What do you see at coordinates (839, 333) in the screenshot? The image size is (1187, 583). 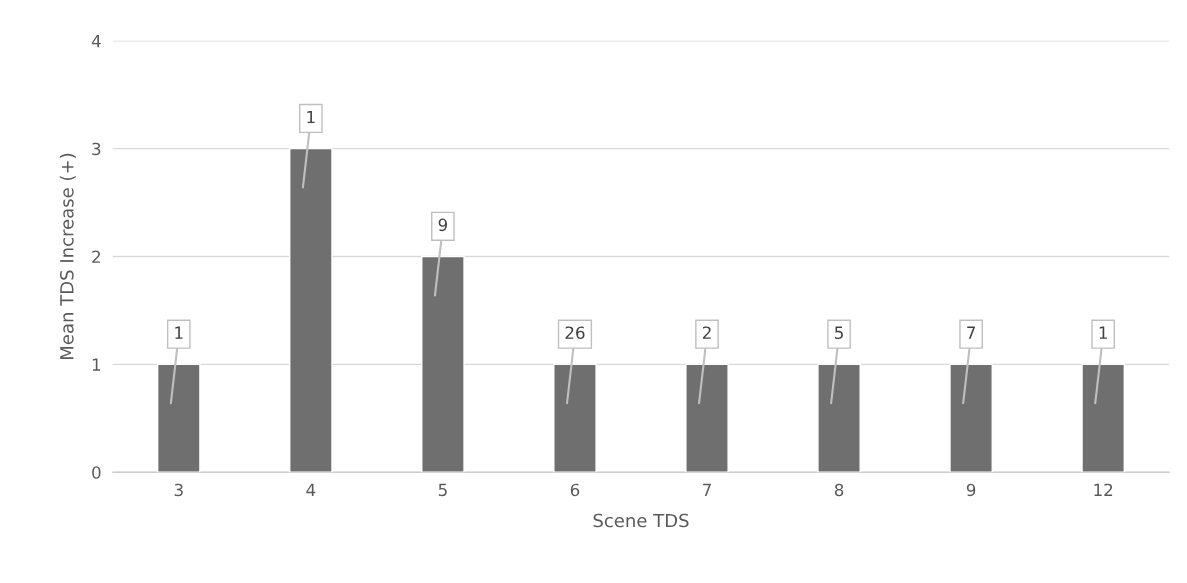 I see `annotation: 5` at bounding box center [839, 333].